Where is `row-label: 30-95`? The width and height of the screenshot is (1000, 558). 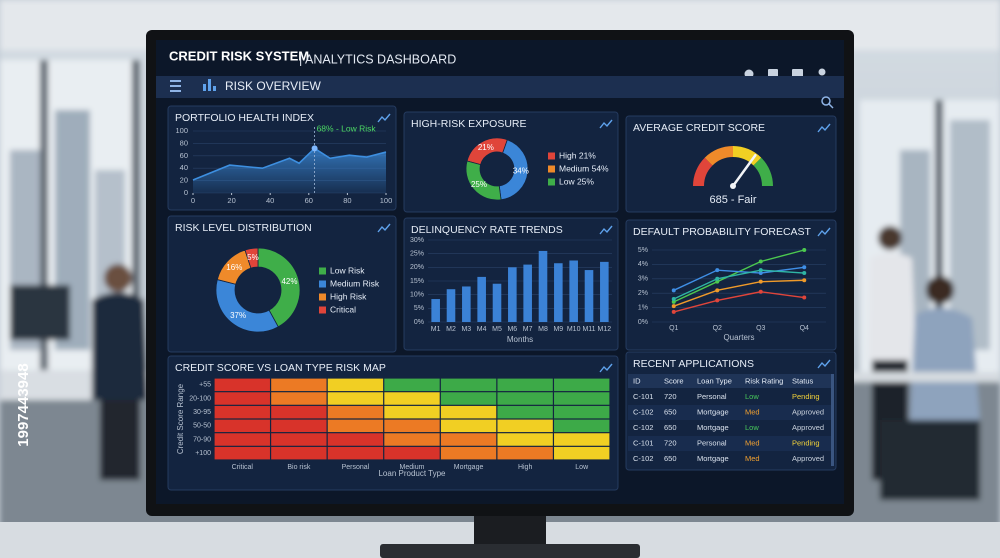
row-label: 30-95 is located at coordinates (202, 412).